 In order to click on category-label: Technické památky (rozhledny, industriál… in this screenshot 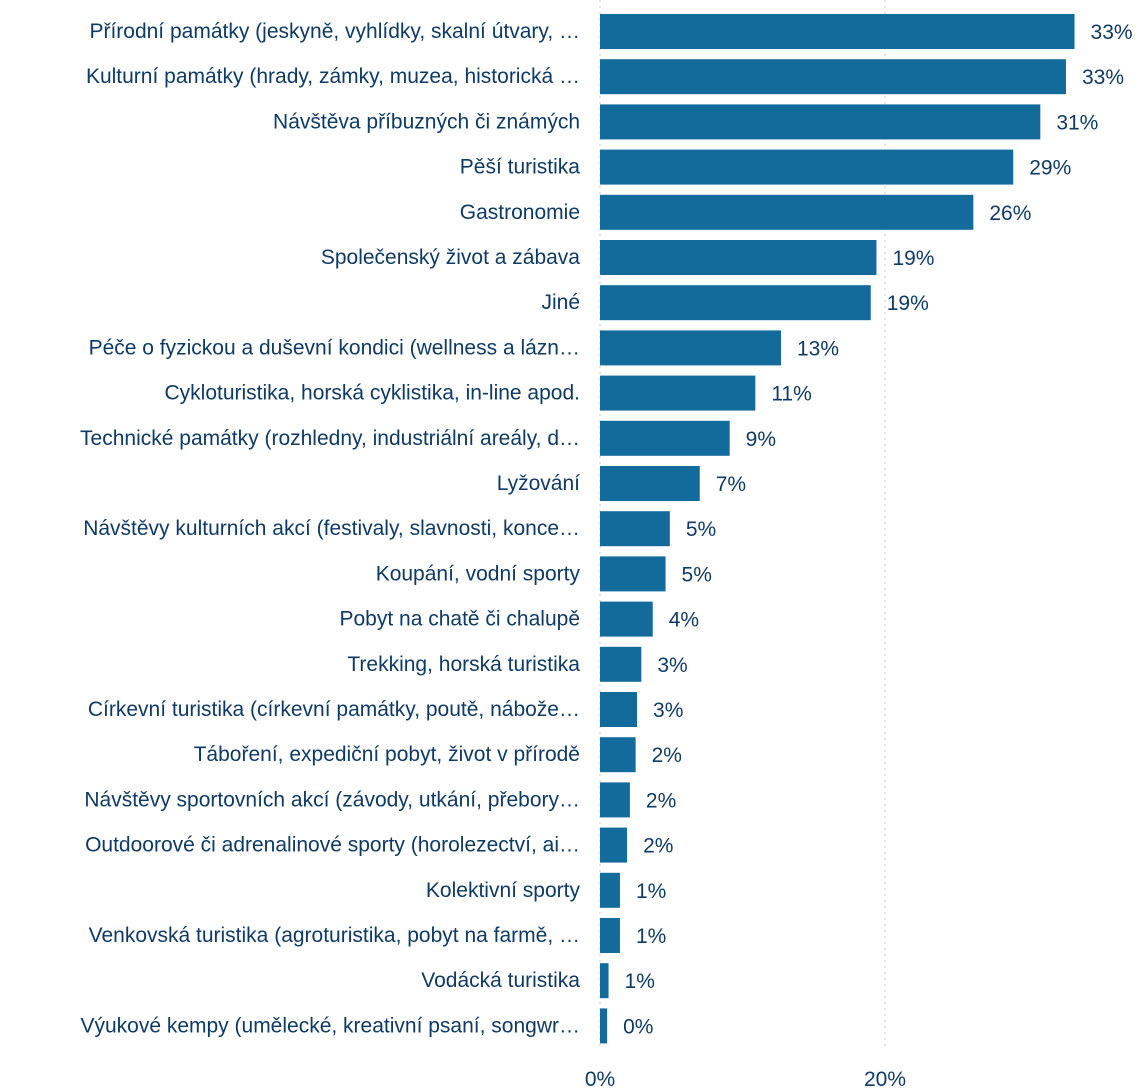, I will do `click(330, 438)`.